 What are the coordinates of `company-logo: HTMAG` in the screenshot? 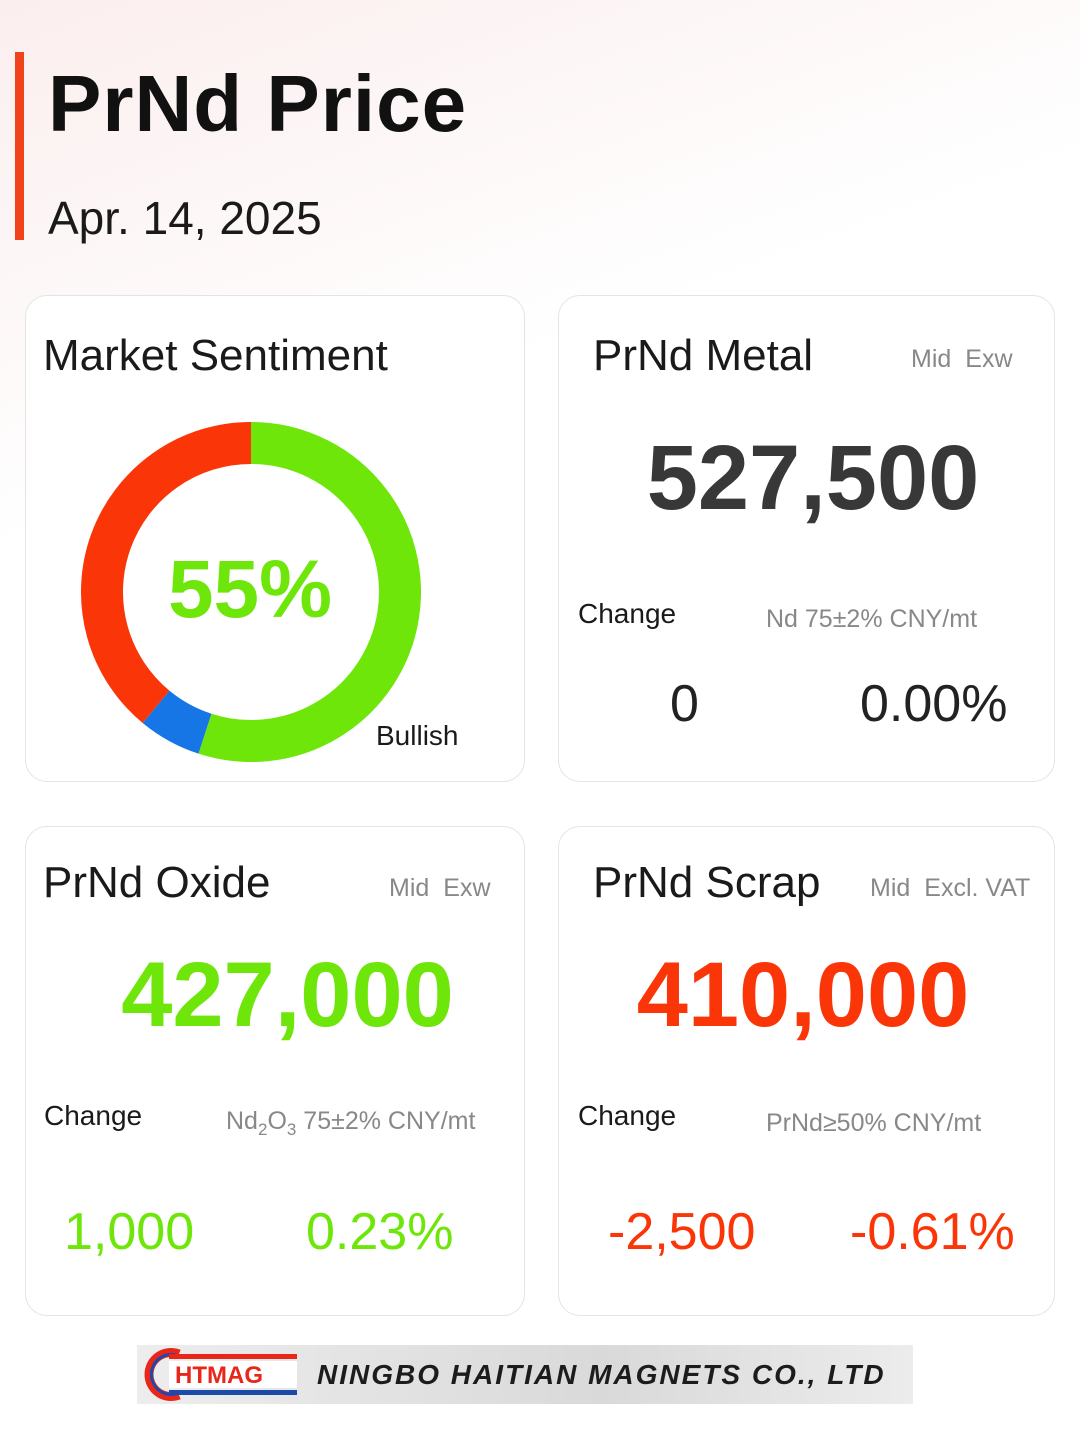 It's located at (220, 1374).